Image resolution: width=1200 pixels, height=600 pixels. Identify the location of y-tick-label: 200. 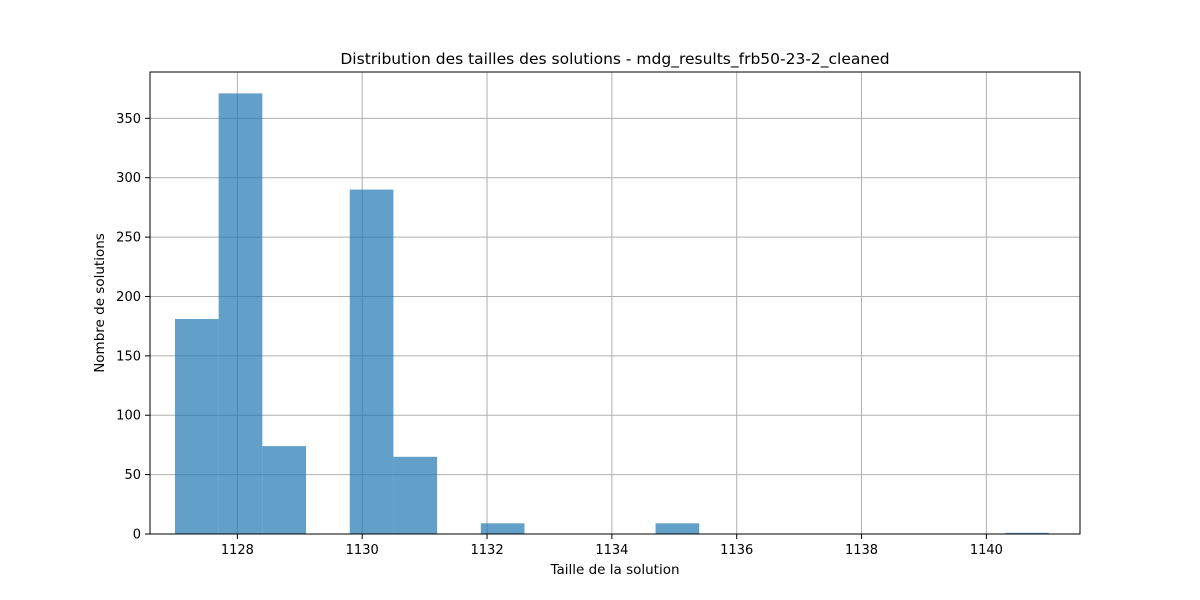
(128, 297).